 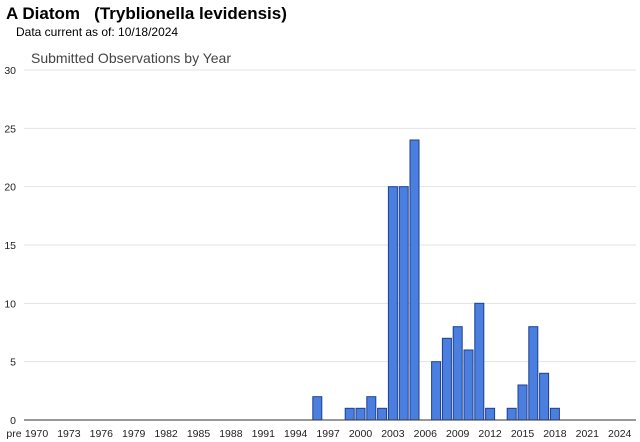 I want to click on bar-2001, so click(x=371, y=408).